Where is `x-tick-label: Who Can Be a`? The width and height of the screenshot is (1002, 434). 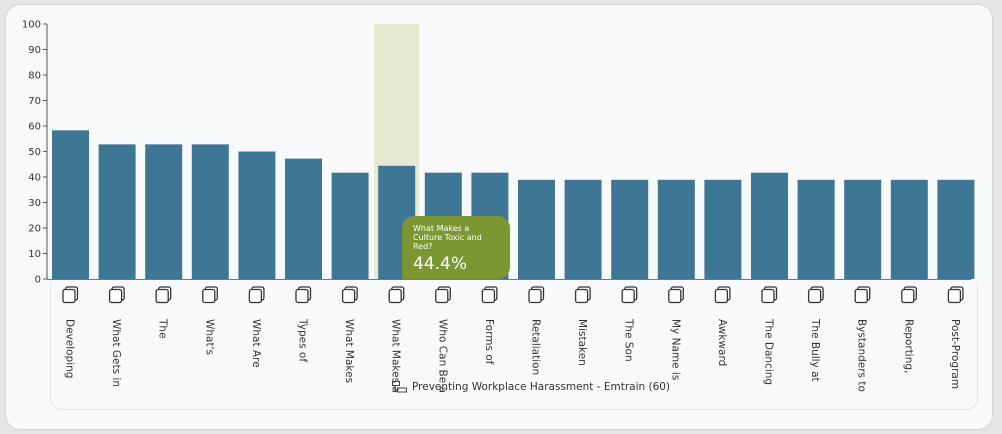
x-tick-label: Who Can Be a is located at coordinates (442, 356).